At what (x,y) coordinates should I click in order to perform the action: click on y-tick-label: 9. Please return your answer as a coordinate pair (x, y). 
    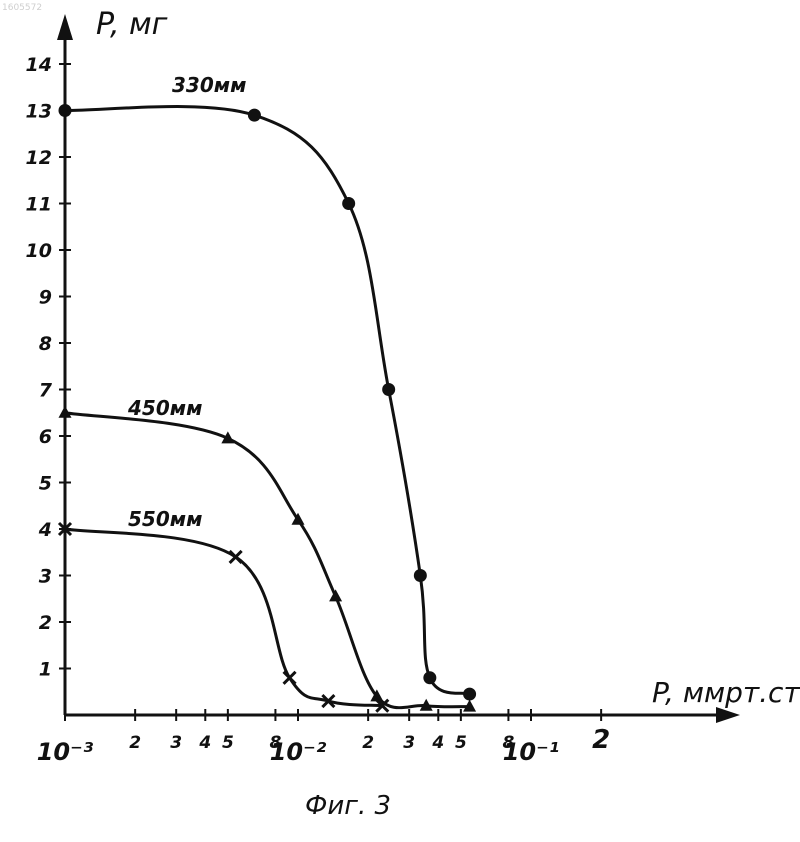
    Looking at the image, I should click on (45, 298).